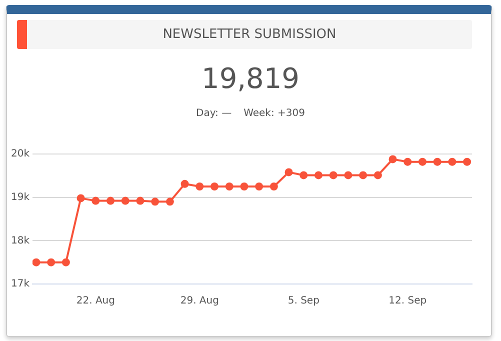 This screenshot has height=341, width=501. Describe the element at coordinates (214, 113) in the screenshot. I see `text: Day: —` at that location.